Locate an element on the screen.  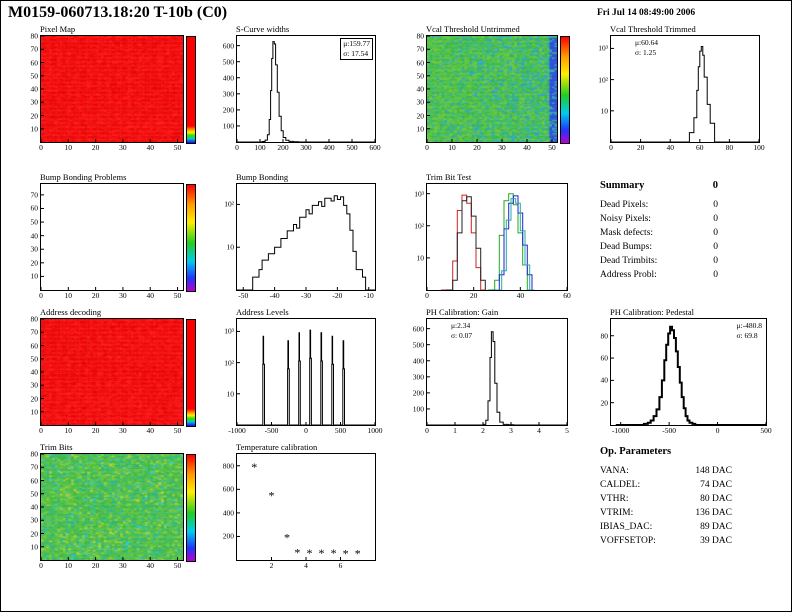
x-tick-label: 1000 is located at coordinates (375, 430).